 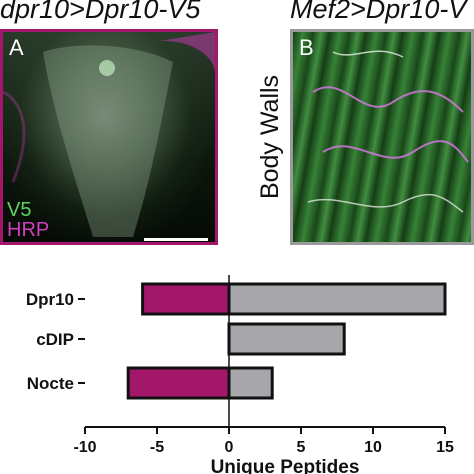 I want to click on panel-b-texture, so click(x=388, y=131).